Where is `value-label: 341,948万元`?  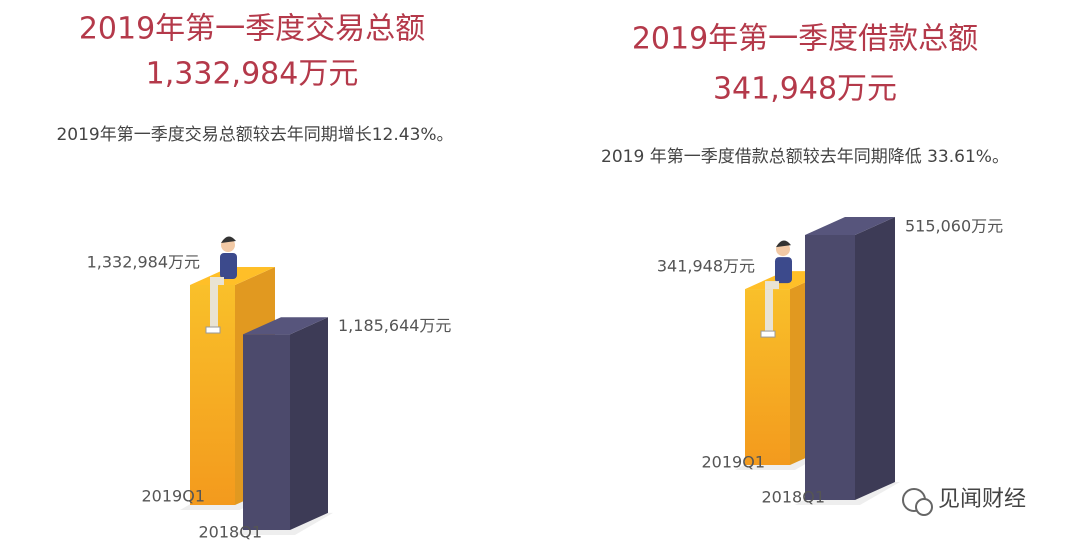
value-label: 341,948万元 is located at coordinates (706, 266).